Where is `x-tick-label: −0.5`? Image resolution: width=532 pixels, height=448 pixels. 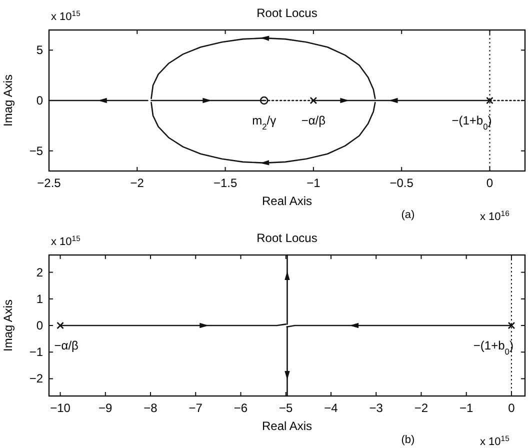 x-tick-label: −0.5 is located at coordinates (402, 183).